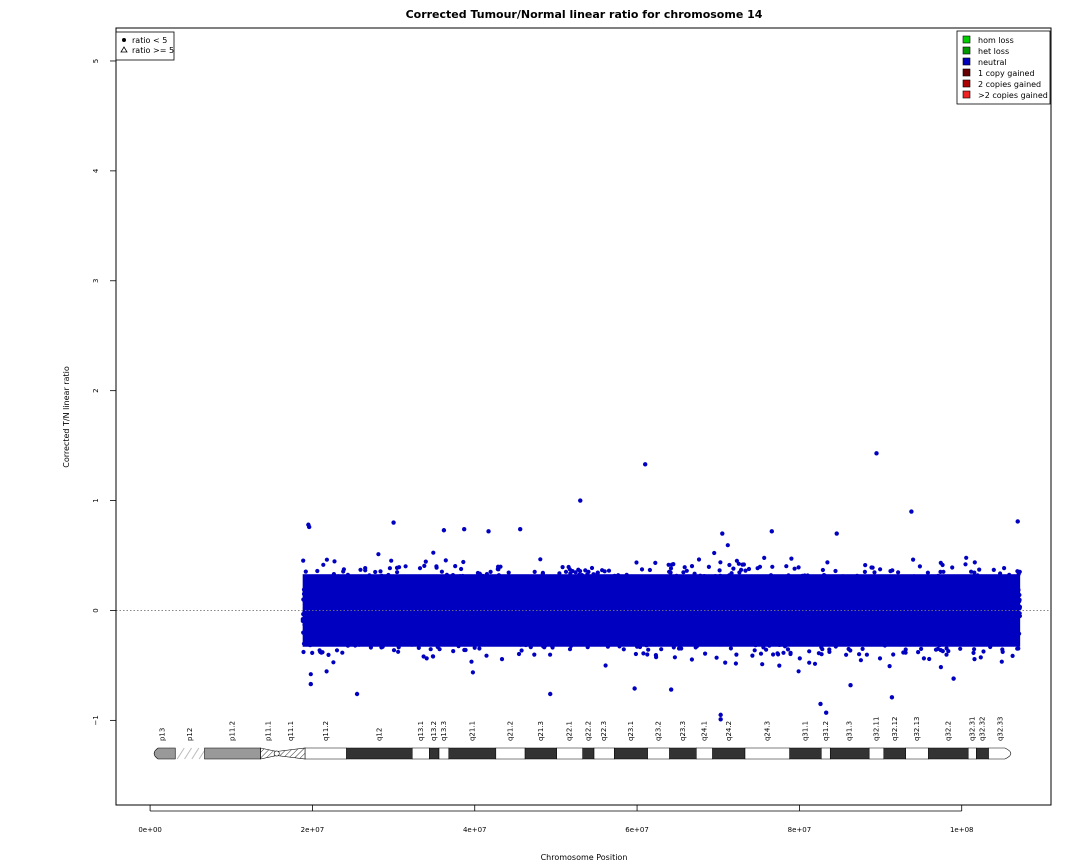  I want to click on x-axis-label: Chromosome Position, so click(584, 857).